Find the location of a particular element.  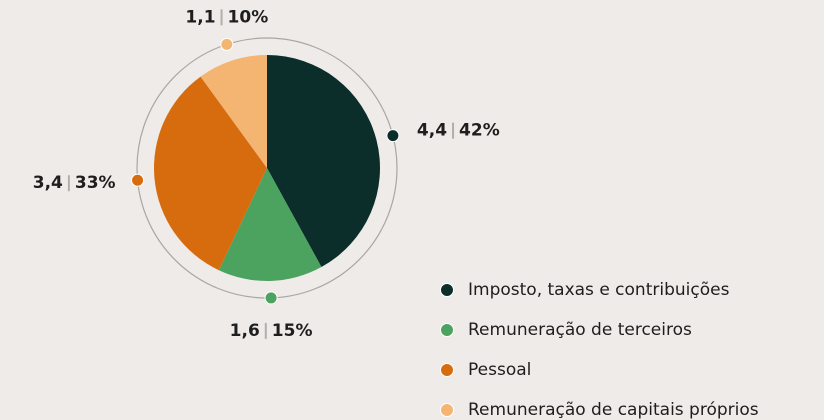

percent-label: 42% is located at coordinates (479, 131).